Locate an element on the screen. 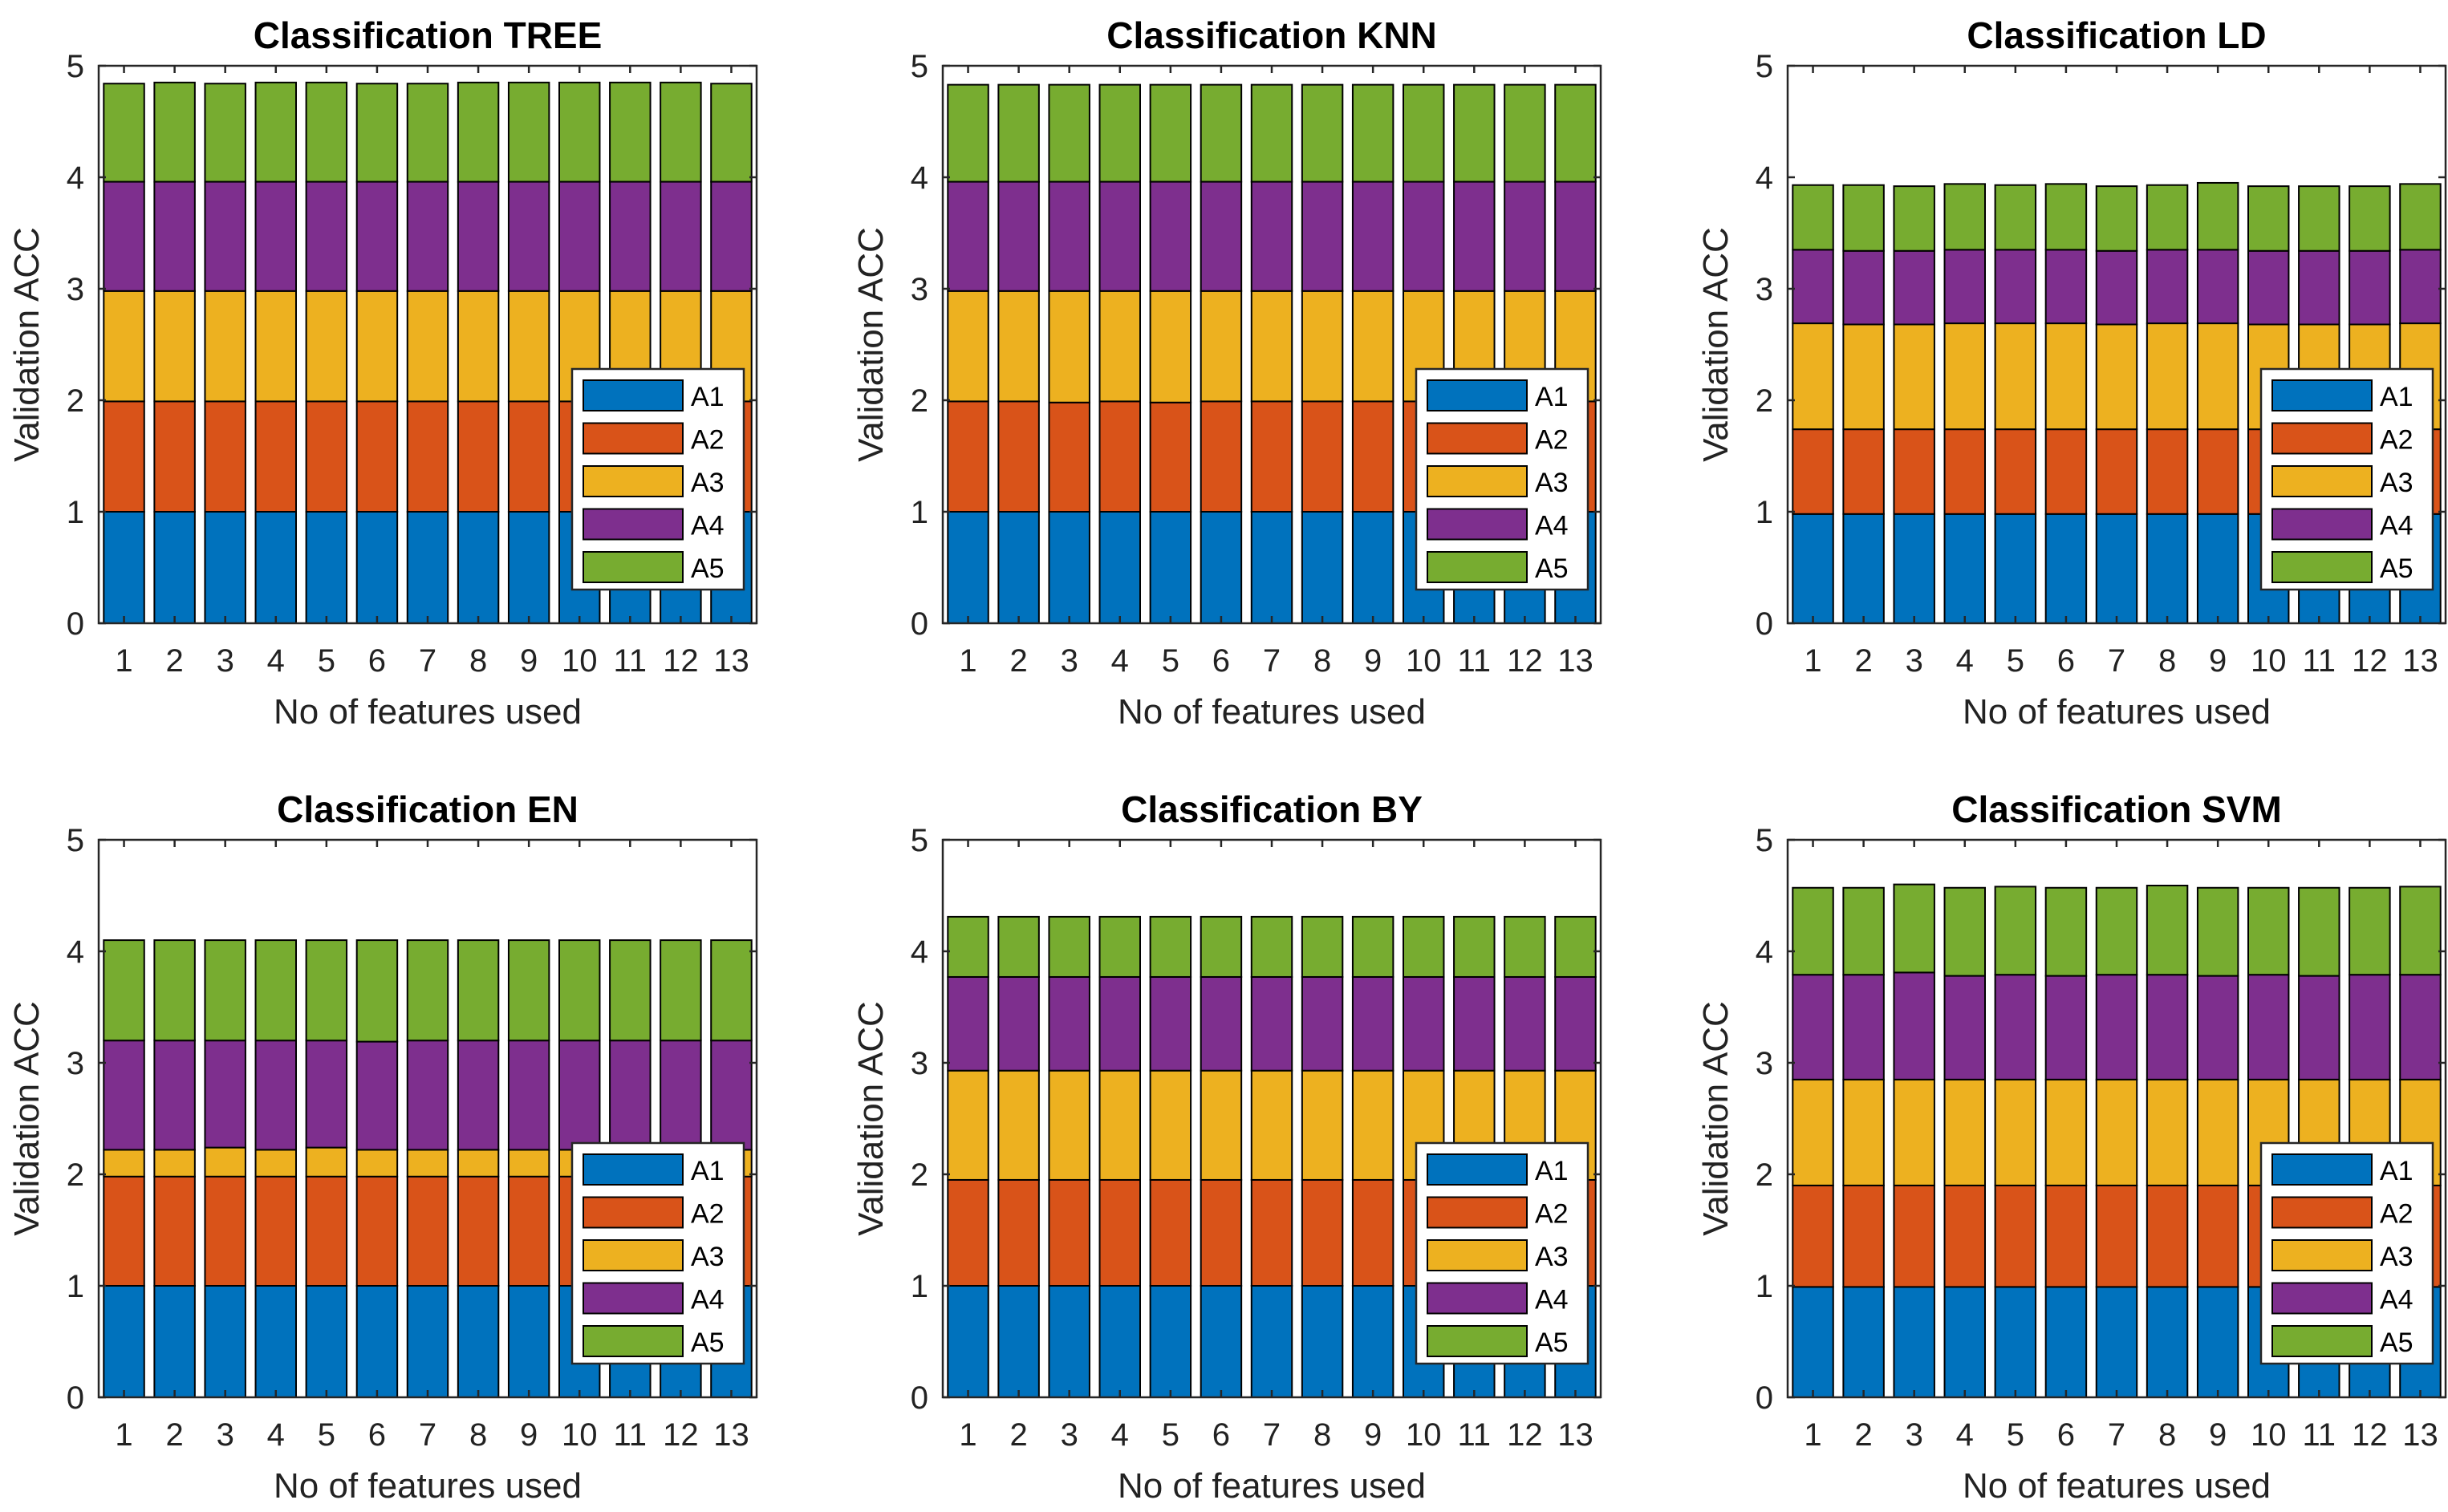  x-tick-label: 2 is located at coordinates (174, 1435).